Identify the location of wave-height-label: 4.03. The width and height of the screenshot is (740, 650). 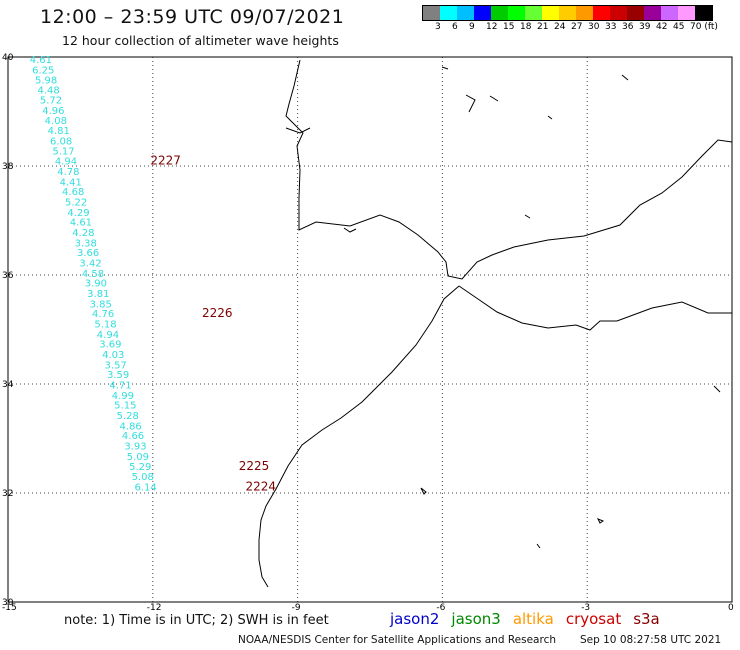
(113, 355).